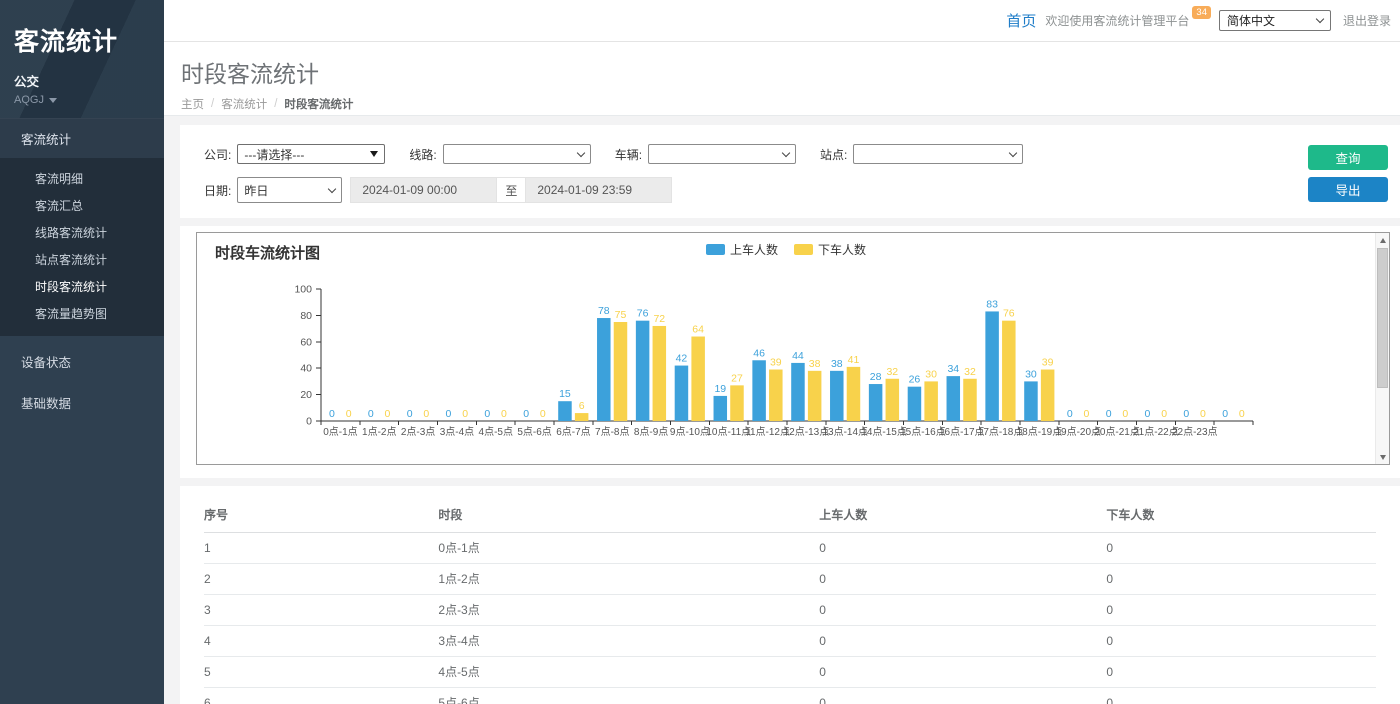  I want to click on breadcrumb-home: 主页, so click(192, 105).